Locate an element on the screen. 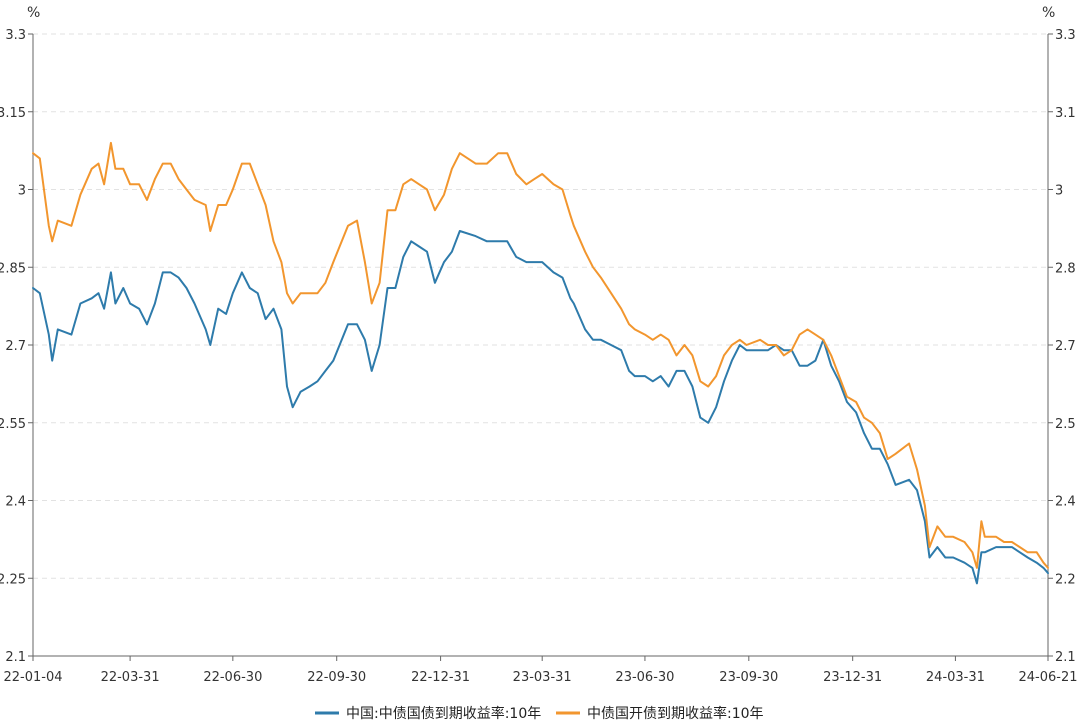 The height and width of the screenshot is (726, 1080). legend-item-series-1: 中国:中债国债到期收益率:10年 is located at coordinates (428, 713).